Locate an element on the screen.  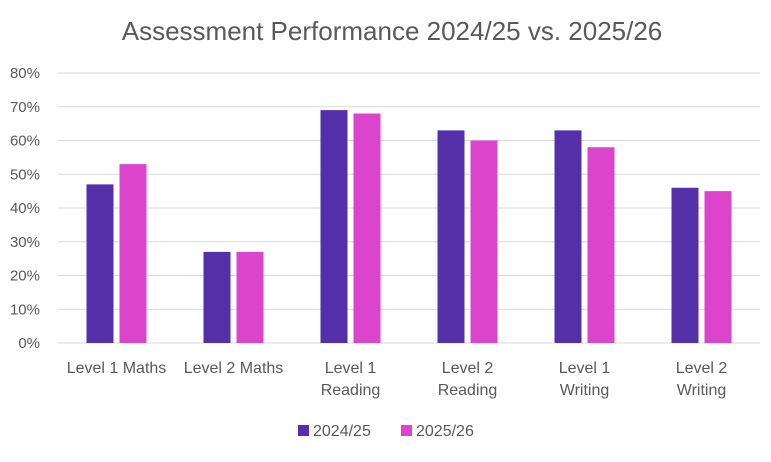
y-tick-label: 0% is located at coordinates (29, 343).